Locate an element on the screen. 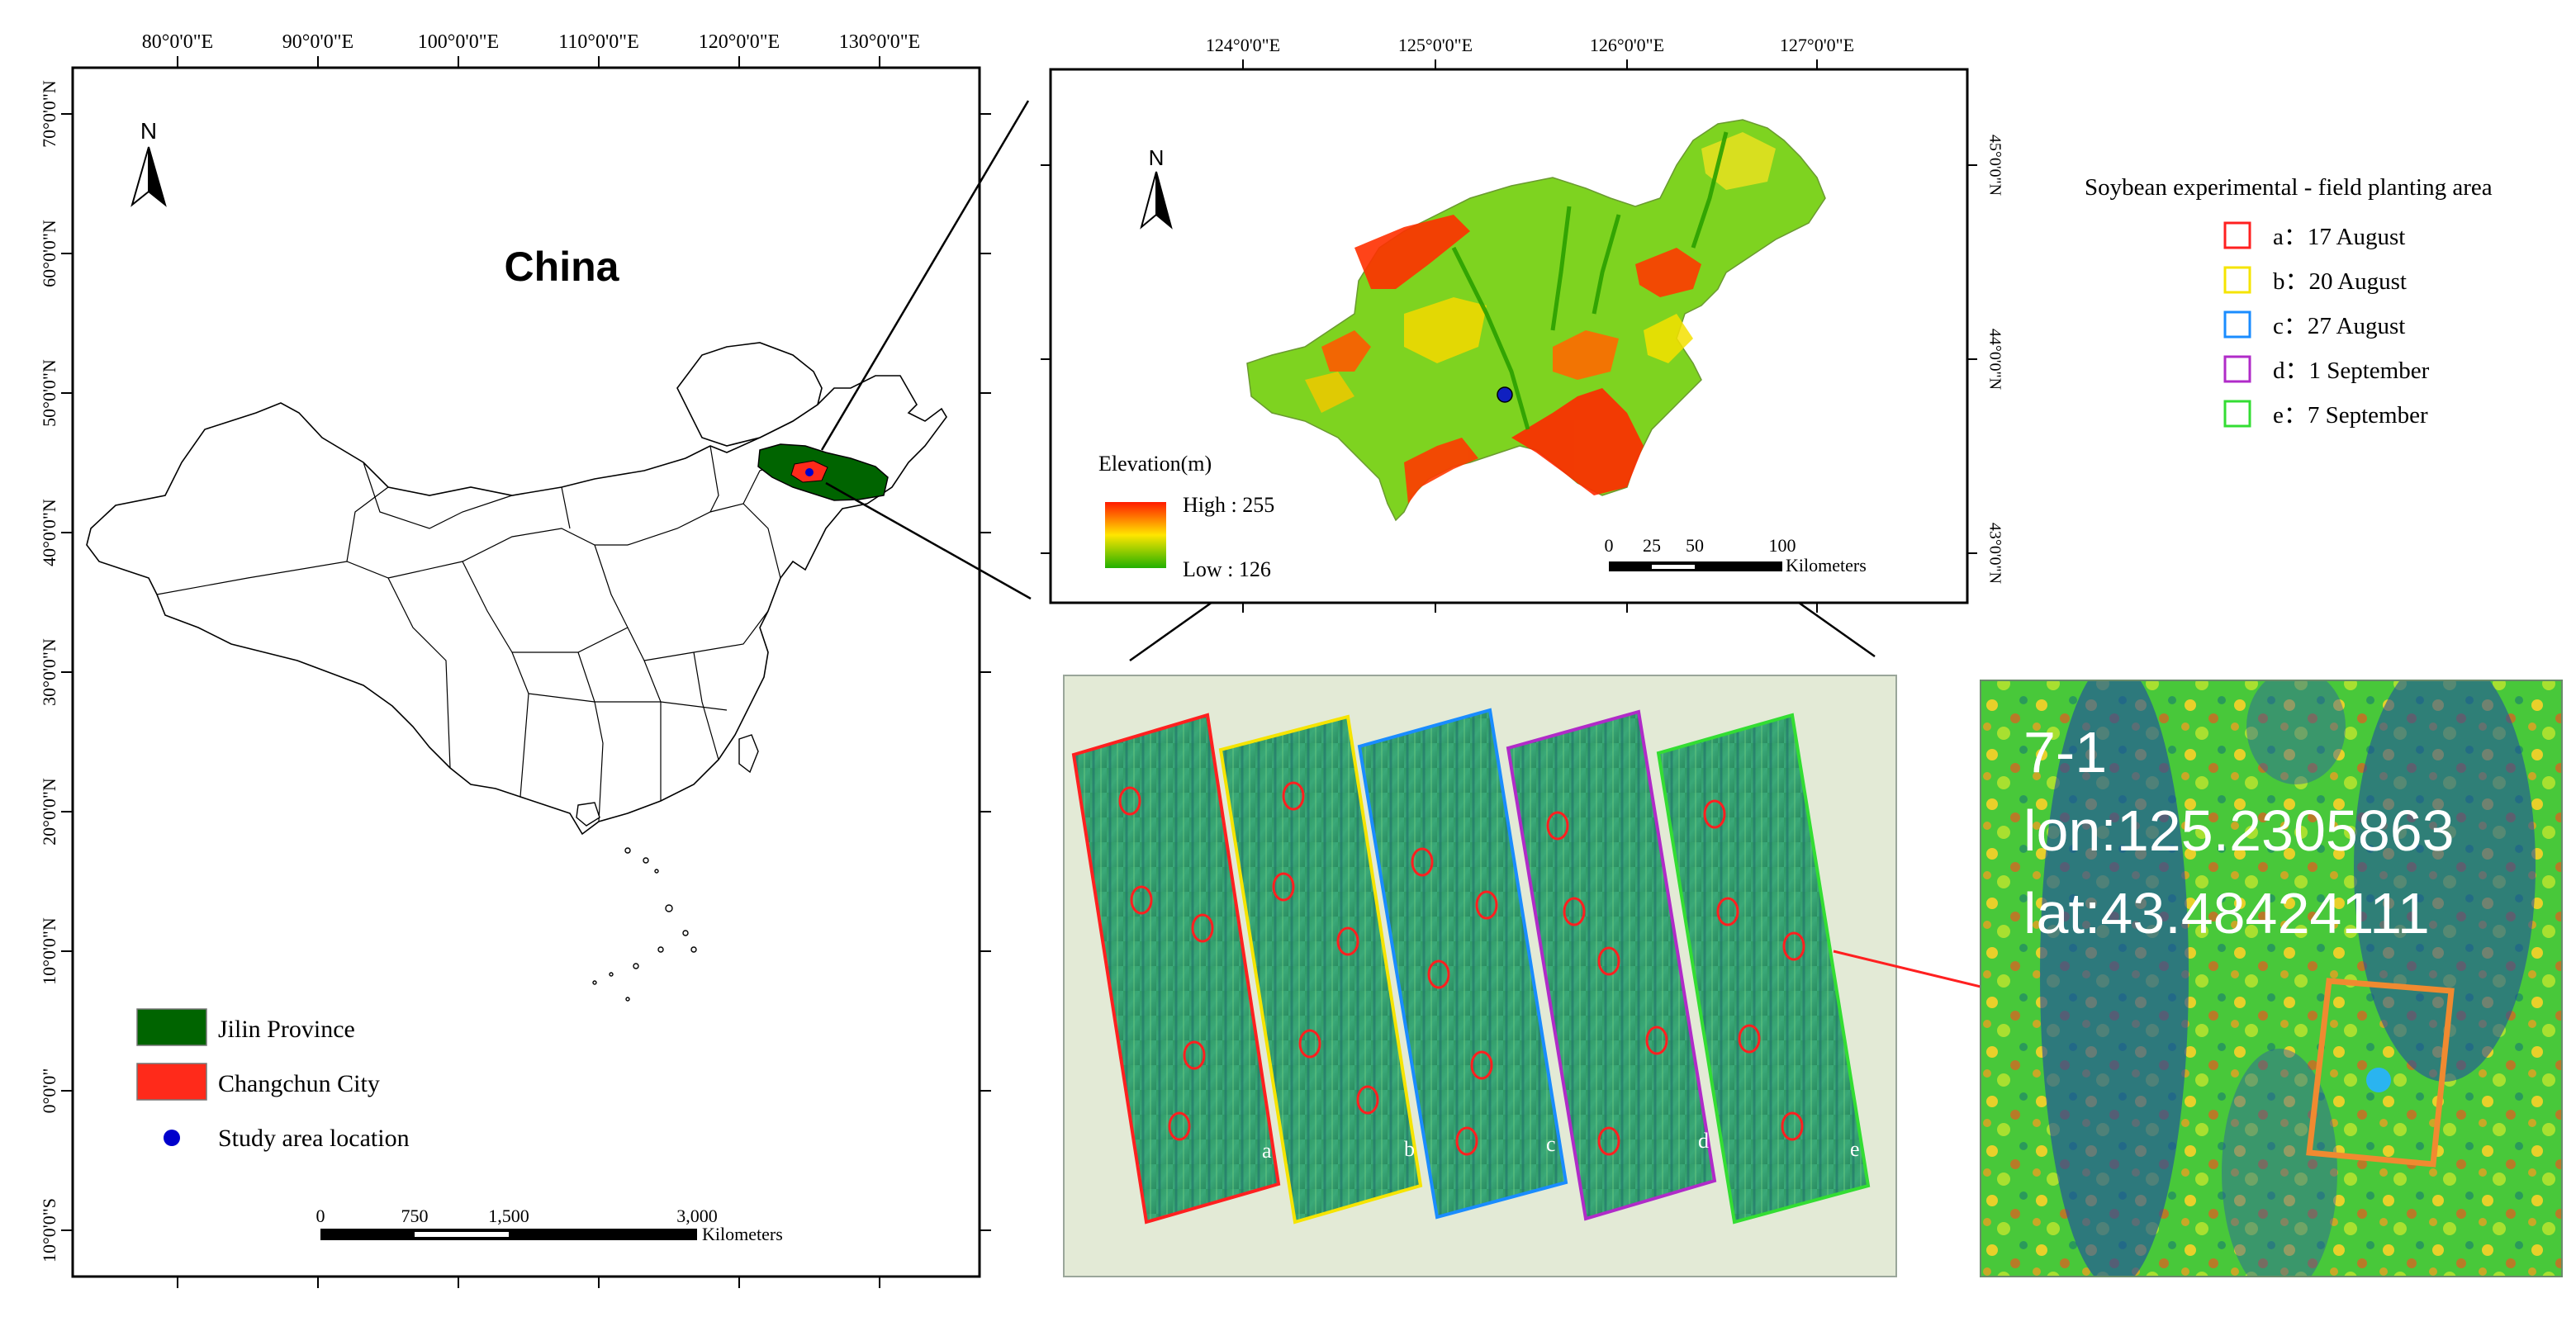  legend-label: Study area location is located at coordinates (314, 1139).